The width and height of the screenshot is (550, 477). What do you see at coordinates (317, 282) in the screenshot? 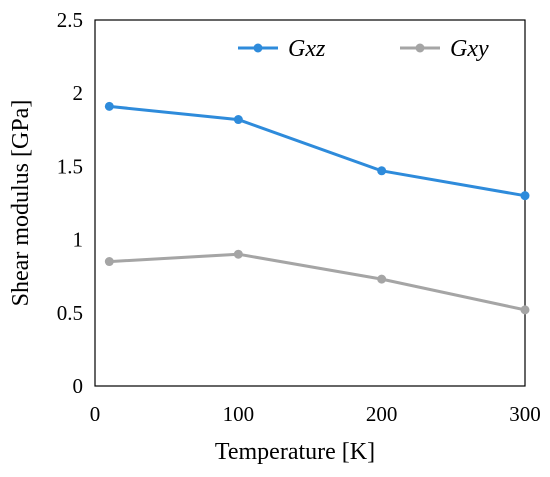
I see `series-line-gxy` at bounding box center [317, 282].